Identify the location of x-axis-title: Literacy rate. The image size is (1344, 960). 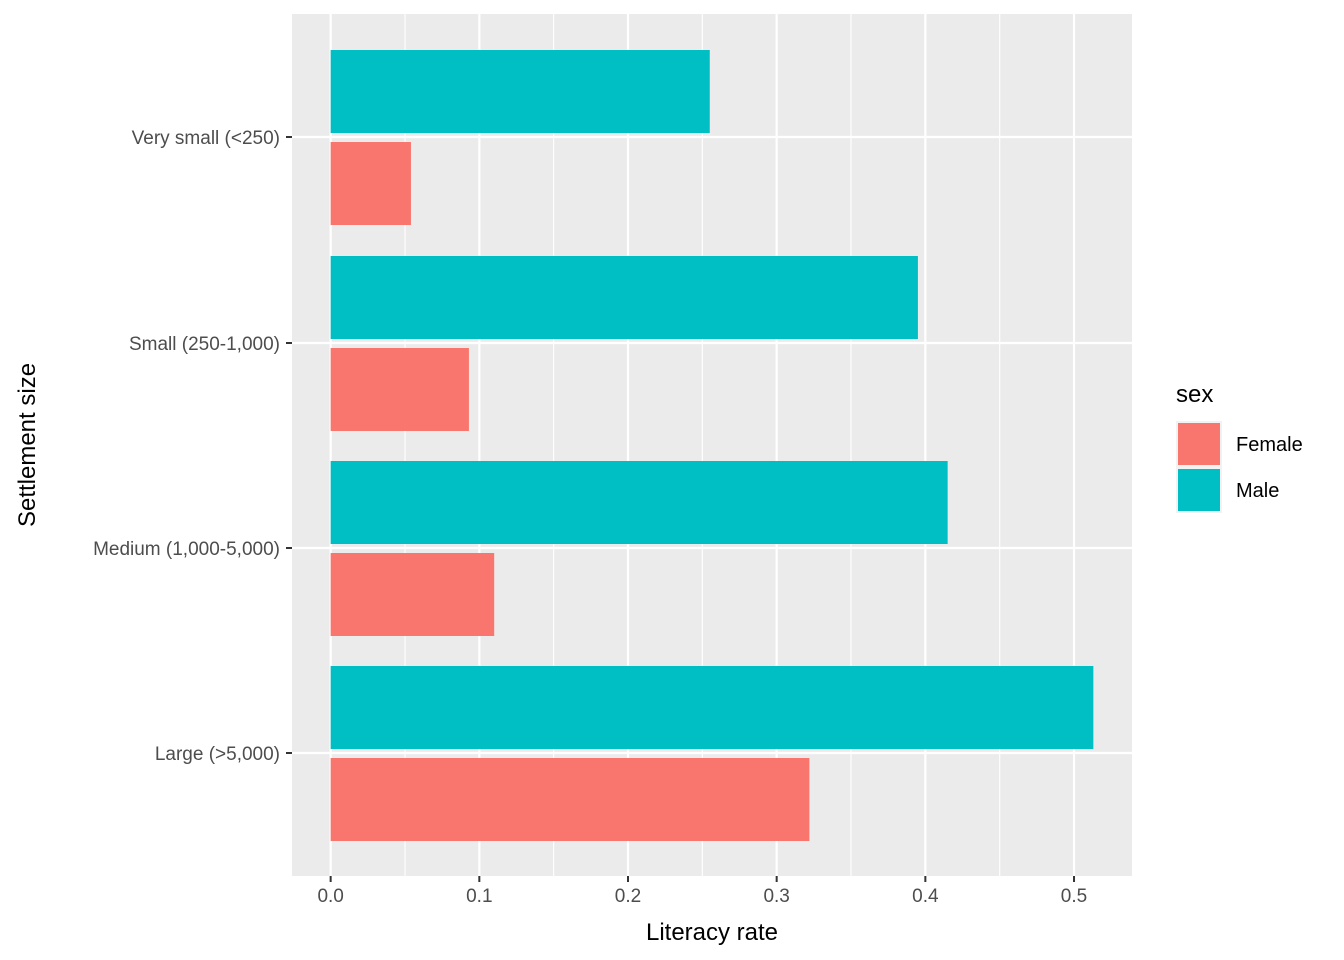
(712, 932).